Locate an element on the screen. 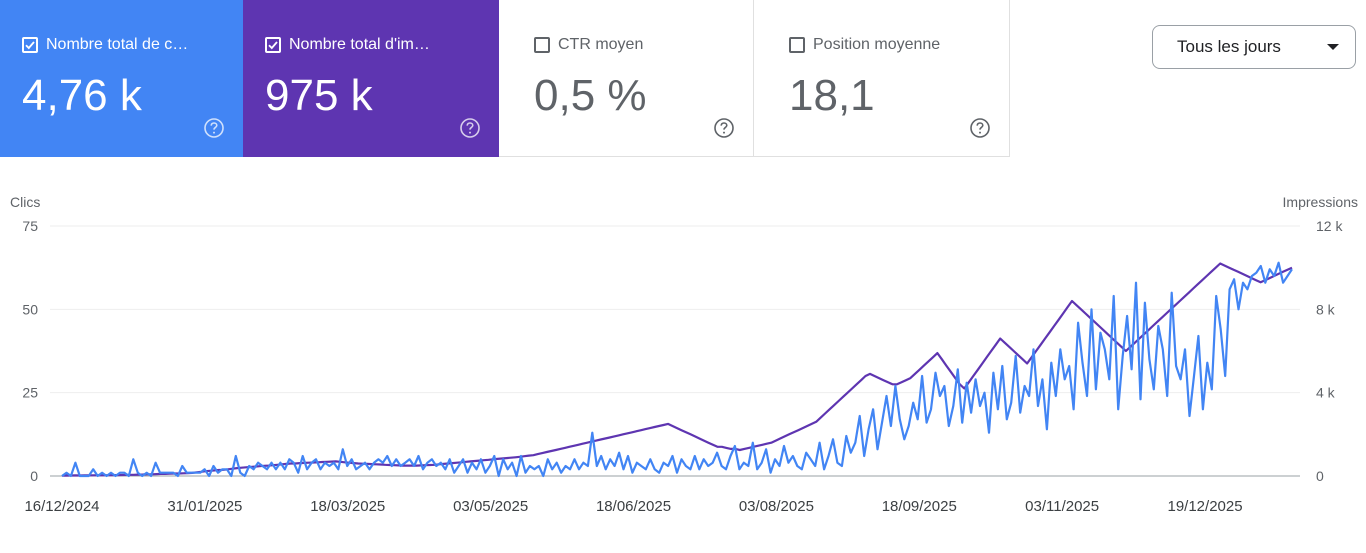  y-axis-left-ticks: 0 25 50 75 is located at coordinates (30, 351).